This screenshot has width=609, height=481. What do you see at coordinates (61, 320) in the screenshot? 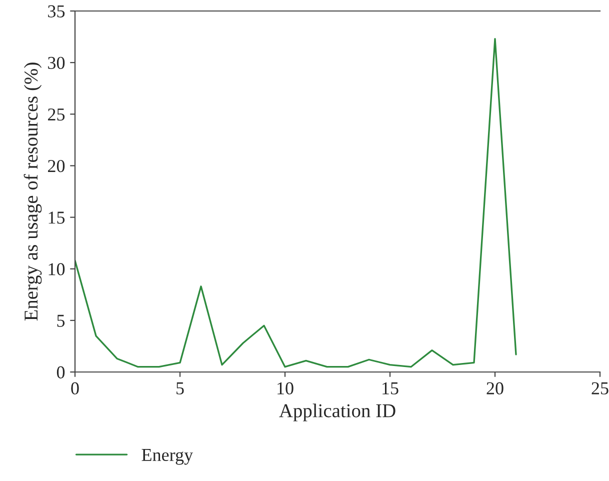
I see `y-tick-label: 5` at bounding box center [61, 320].